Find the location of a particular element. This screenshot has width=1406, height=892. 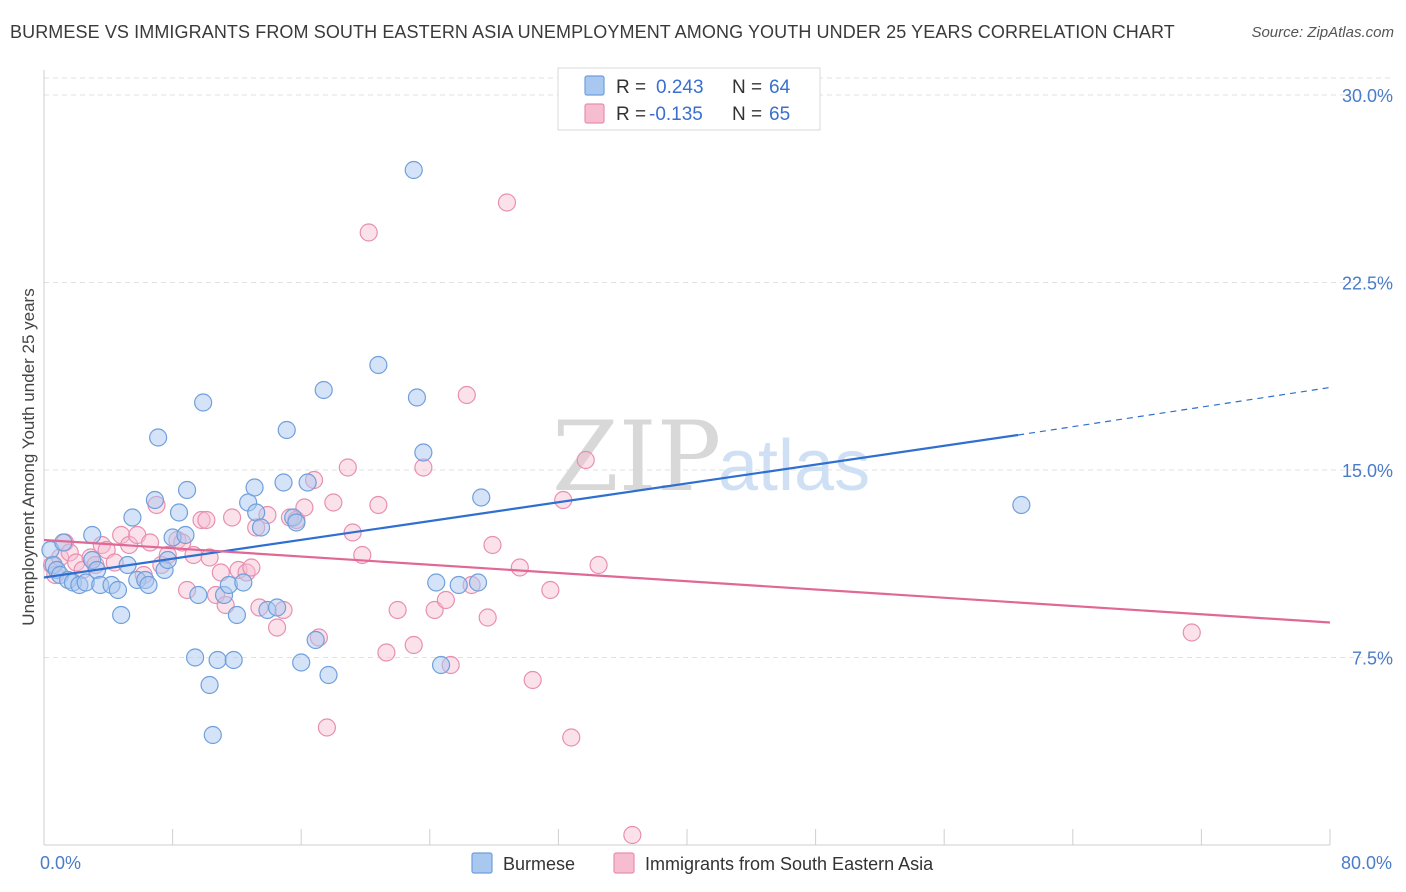

legend-r-label-1: R = is located at coordinates (631, 87).